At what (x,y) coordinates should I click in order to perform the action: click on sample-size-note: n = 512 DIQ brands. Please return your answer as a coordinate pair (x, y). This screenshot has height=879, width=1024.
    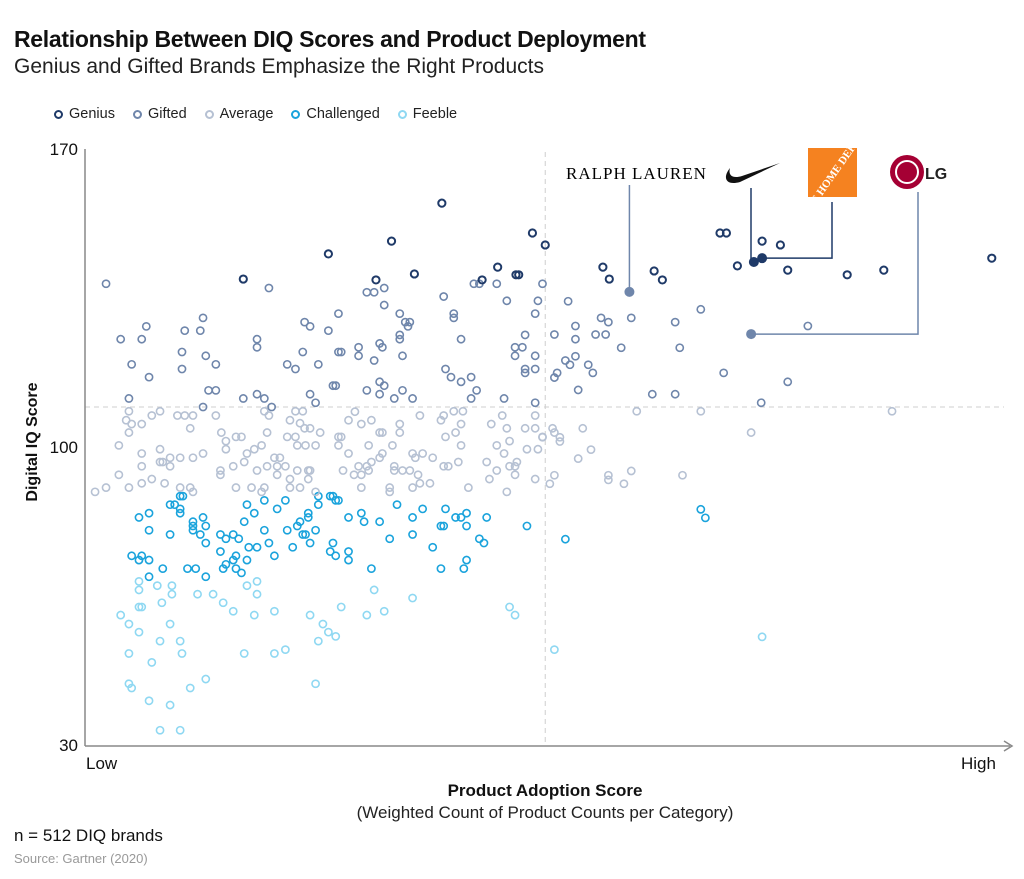
    Looking at the image, I should click on (88, 835).